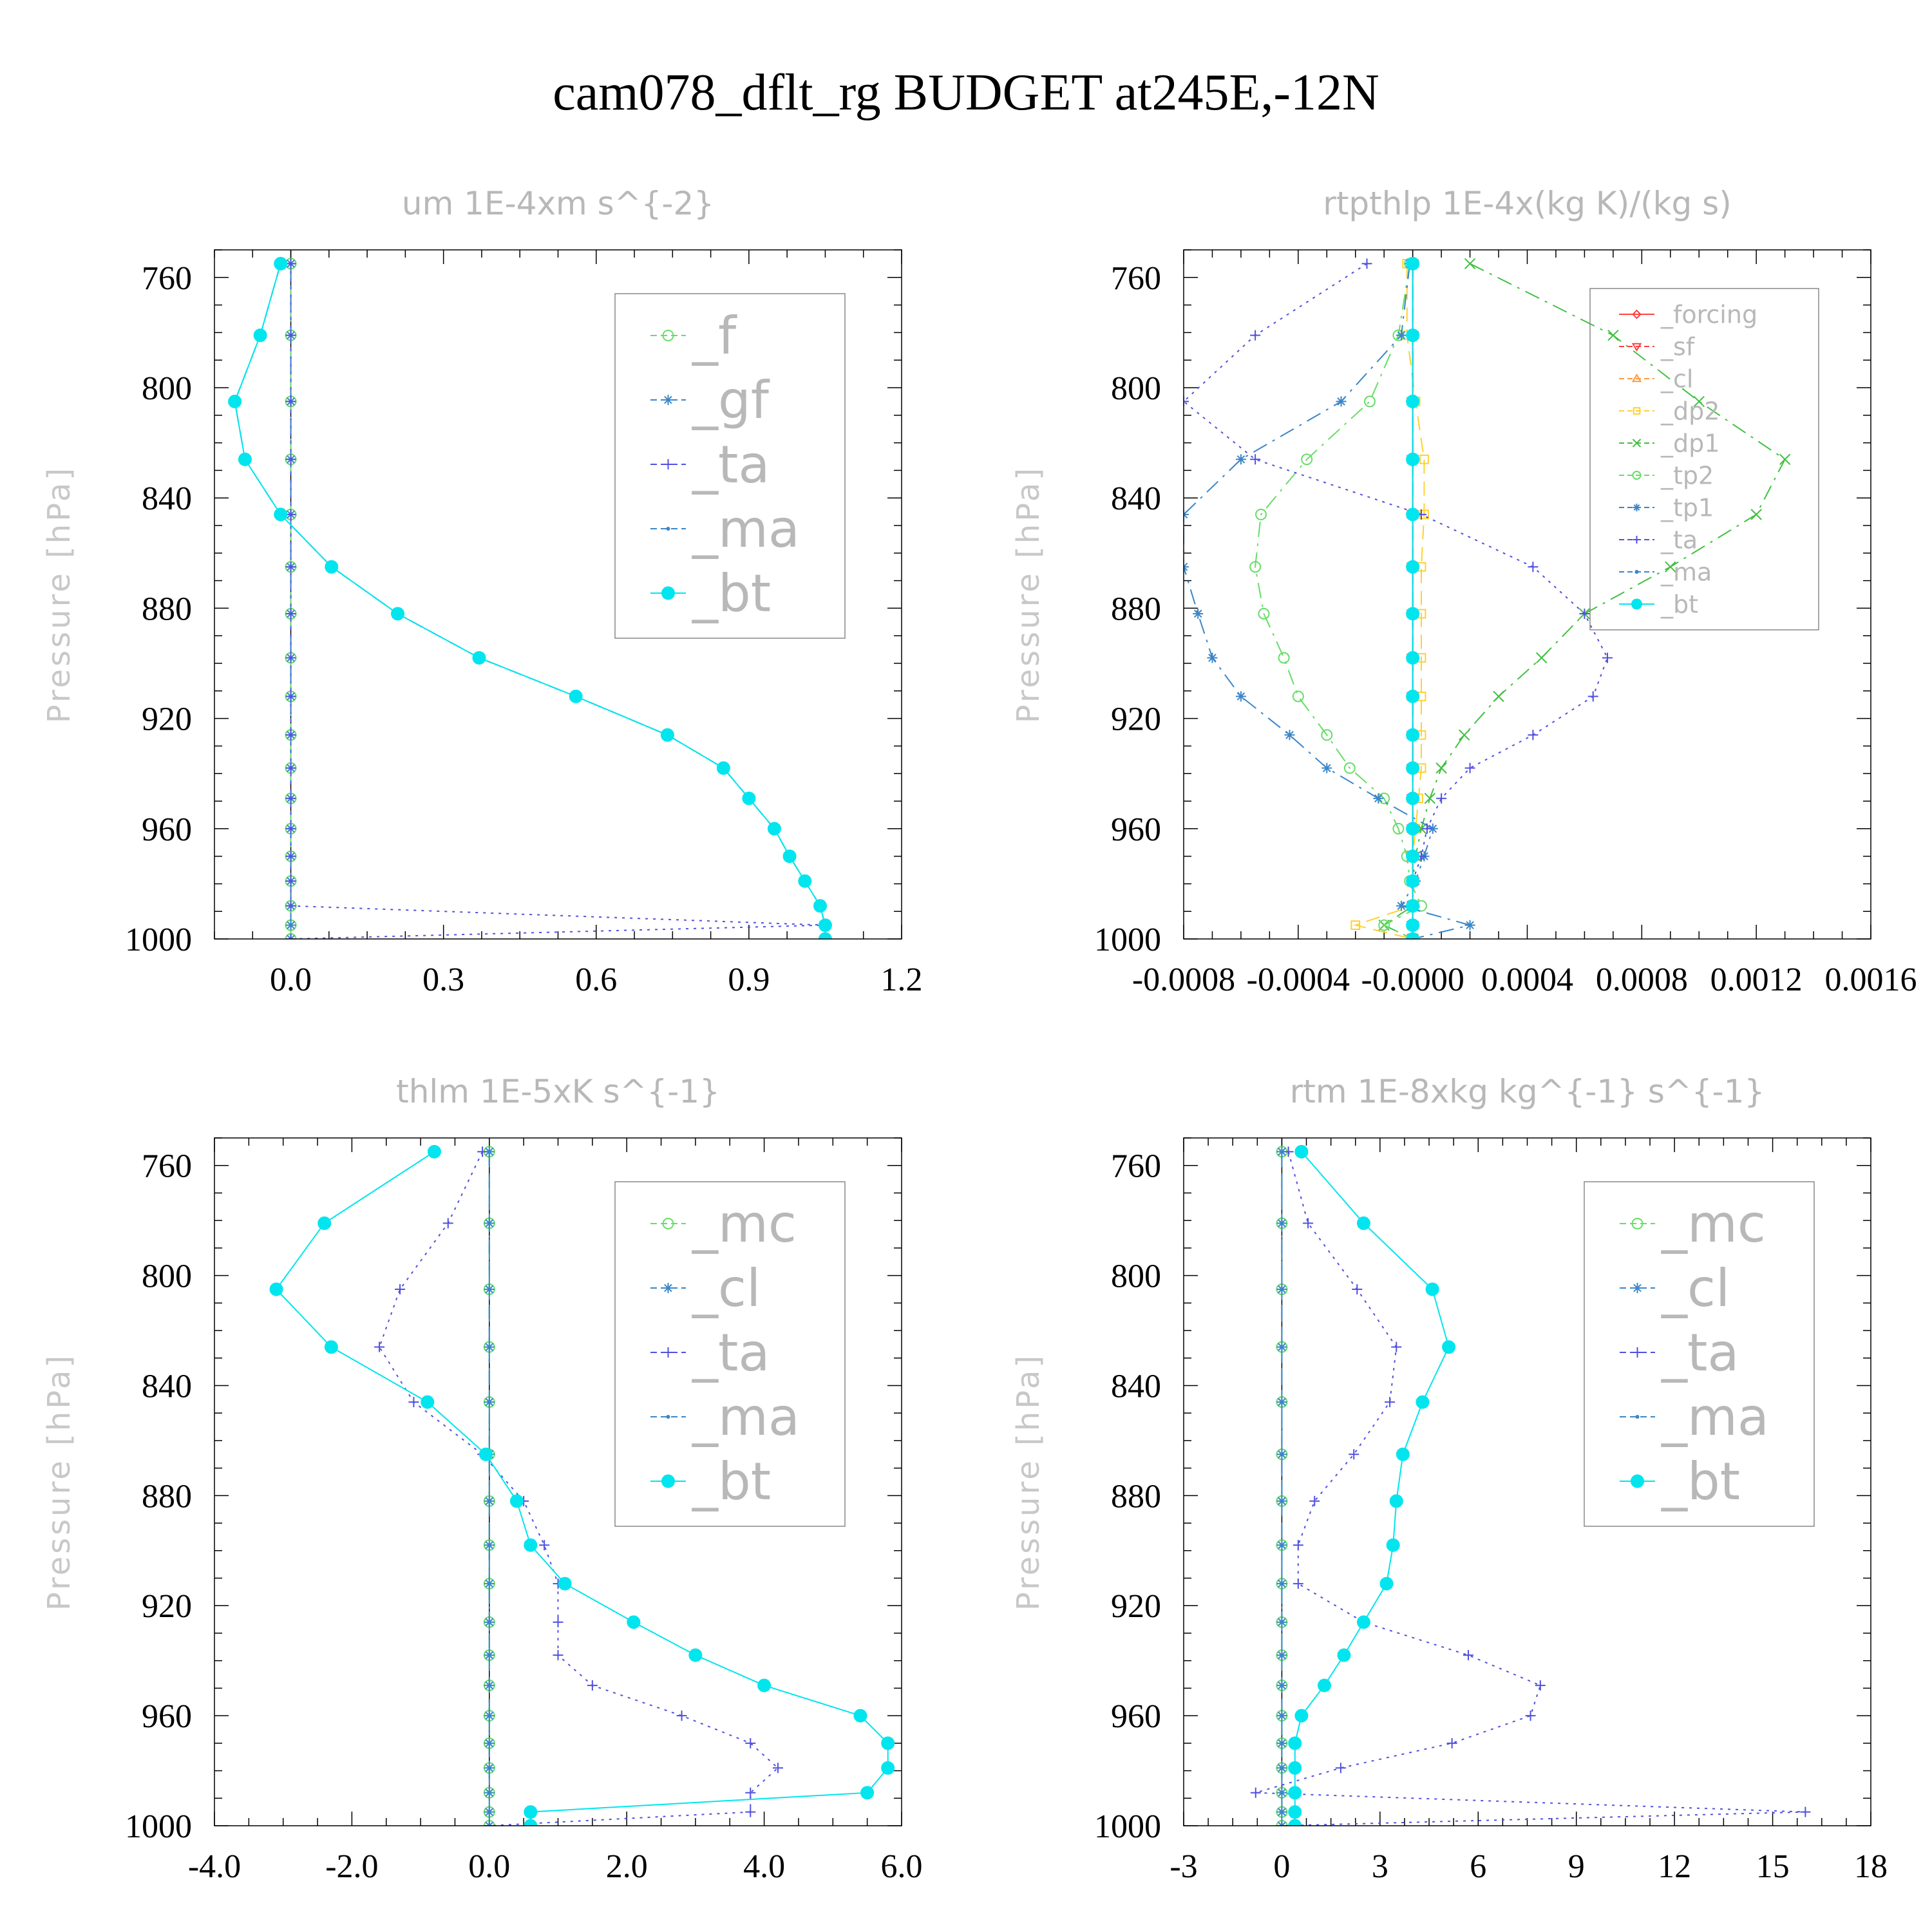 The height and width of the screenshot is (1932, 1932). Describe the element at coordinates (1636, 604) in the screenshot. I see `legend-marker-bt` at that location.